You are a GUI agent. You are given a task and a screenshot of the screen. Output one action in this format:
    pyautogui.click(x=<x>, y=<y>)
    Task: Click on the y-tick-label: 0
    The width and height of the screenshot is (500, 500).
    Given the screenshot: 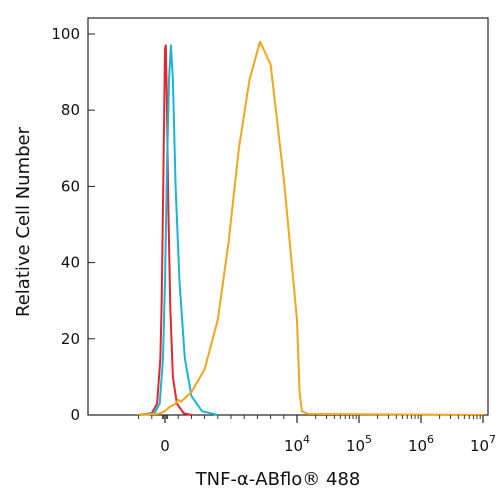 What is the action you would take?
    pyautogui.click(x=75, y=415)
    